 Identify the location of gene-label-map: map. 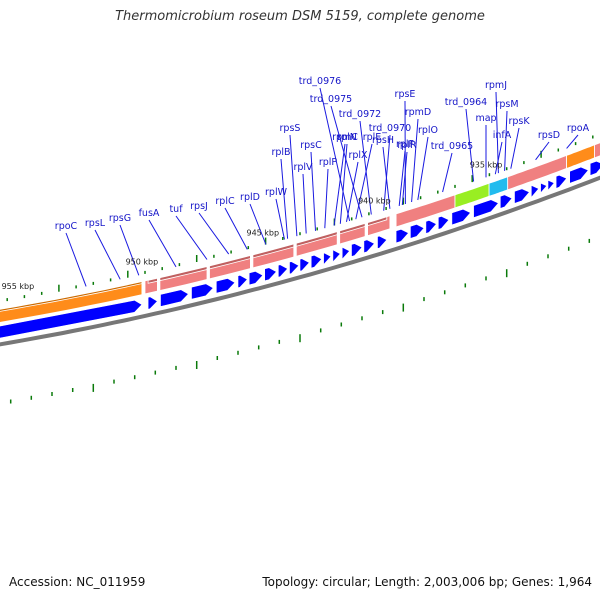
(485, 118).